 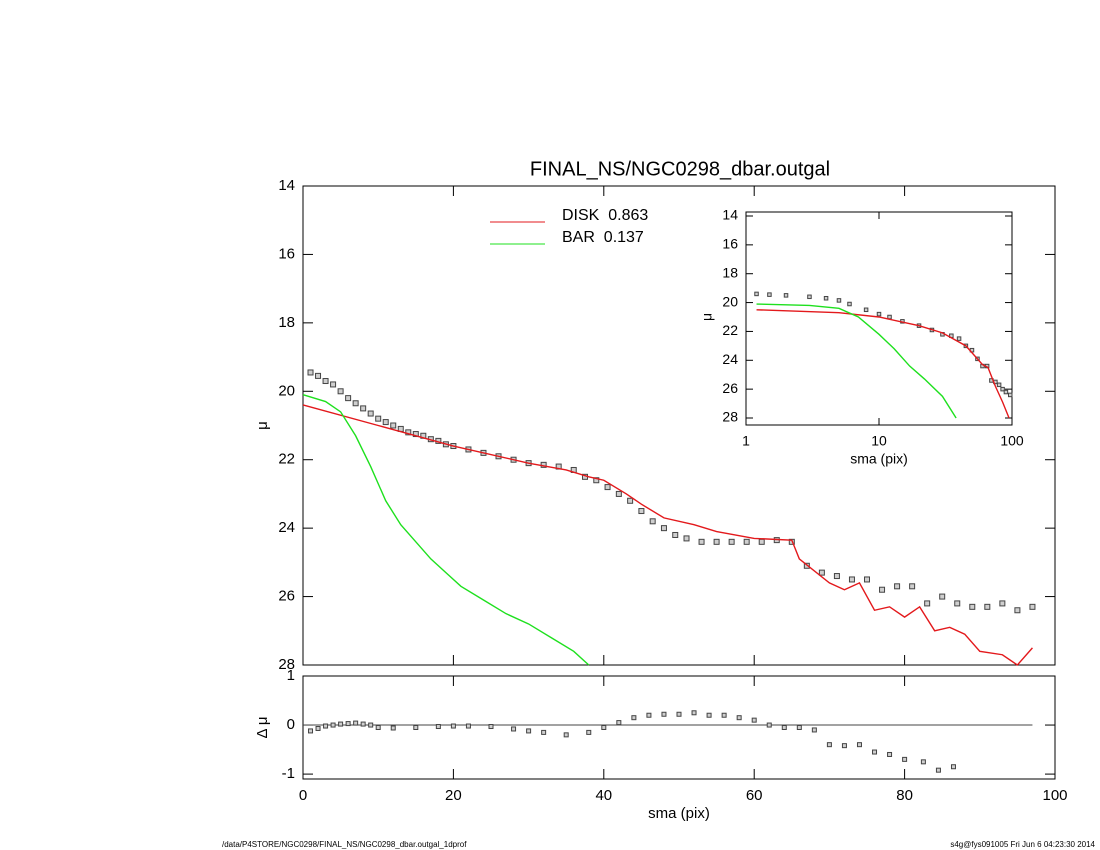 I want to click on y-tick-label: 0, so click(x=291, y=724).